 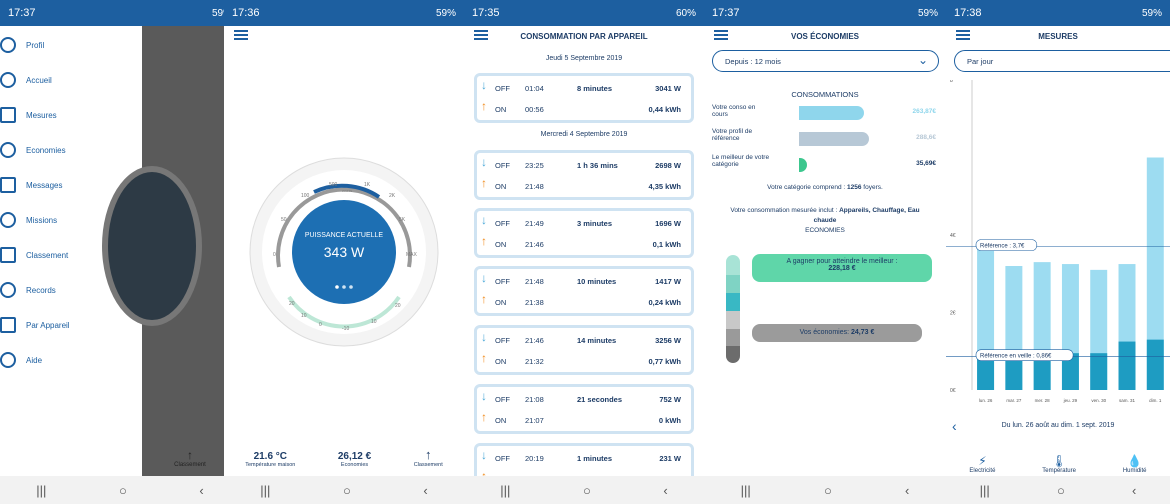 I want to click on appliance-card: ↓ OFF 01:04 8 minutes 3041 W ↑ ON 00:56 0,44 kWh, so click(x=584, y=98).